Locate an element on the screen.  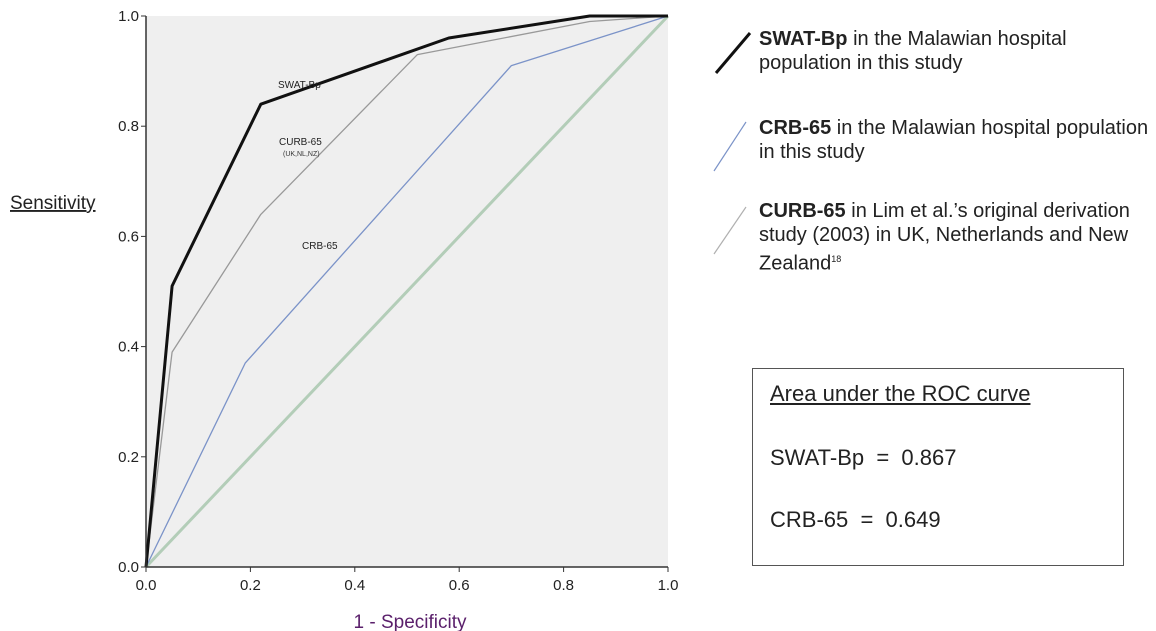
y-tick-label: 0.2 is located at coordinates (128, 457).